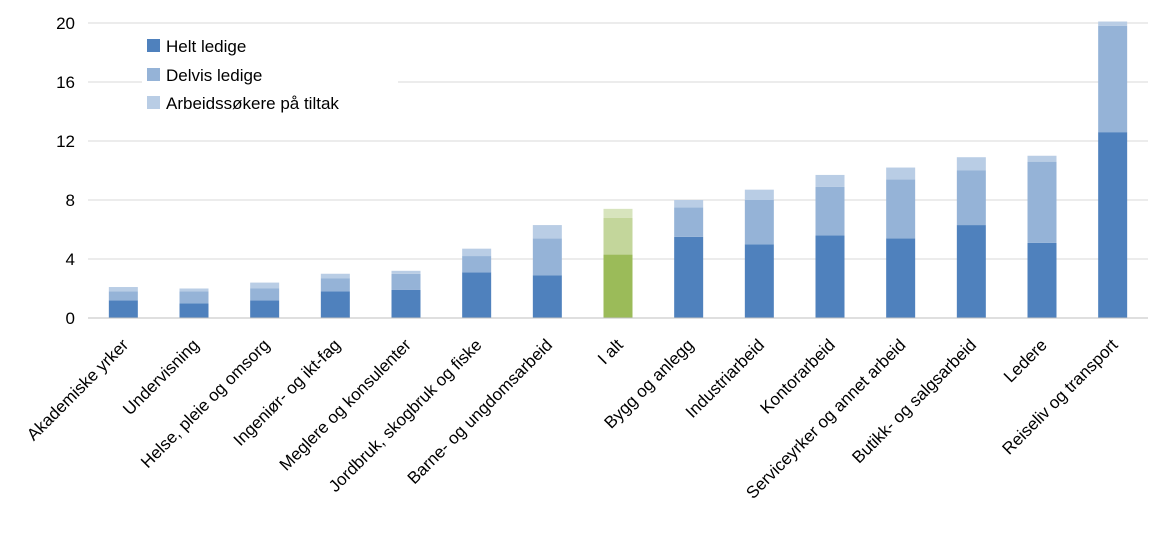  Describe the element at coordinates (153, 74) in the screenshot. I see `legend-swatch-delvis-ledige` at that location.